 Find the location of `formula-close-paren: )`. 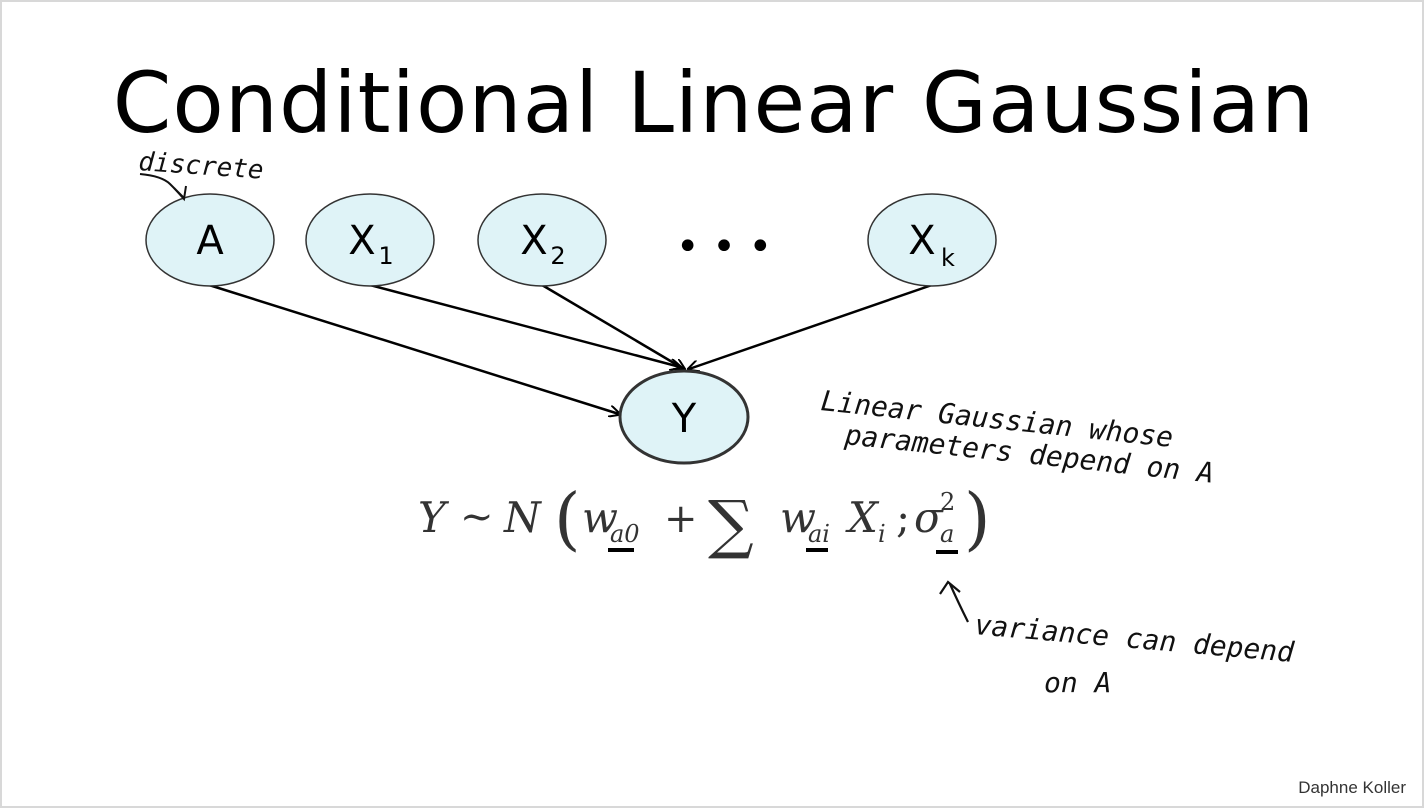

formula-close-paren: ) is located at coordinates (977, 519).